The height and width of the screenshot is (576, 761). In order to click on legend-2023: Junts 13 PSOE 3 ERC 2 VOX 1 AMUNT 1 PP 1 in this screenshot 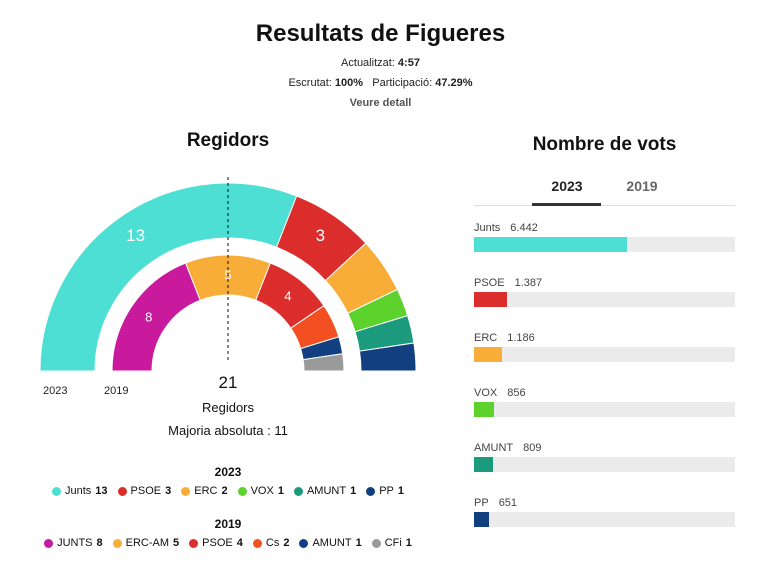, I will do `click(228, 491)`.